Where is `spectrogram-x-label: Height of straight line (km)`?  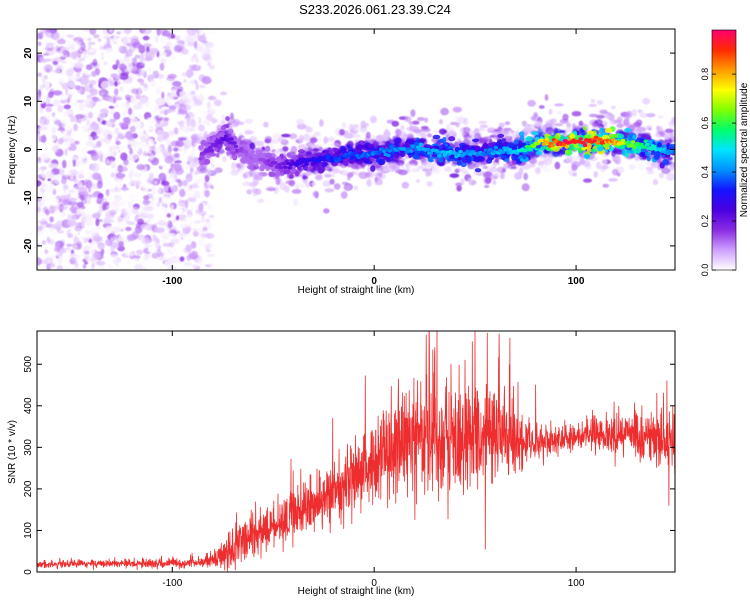 spectrogram-x-label: Height of straight line (km) is located at coordinates (356, 290).